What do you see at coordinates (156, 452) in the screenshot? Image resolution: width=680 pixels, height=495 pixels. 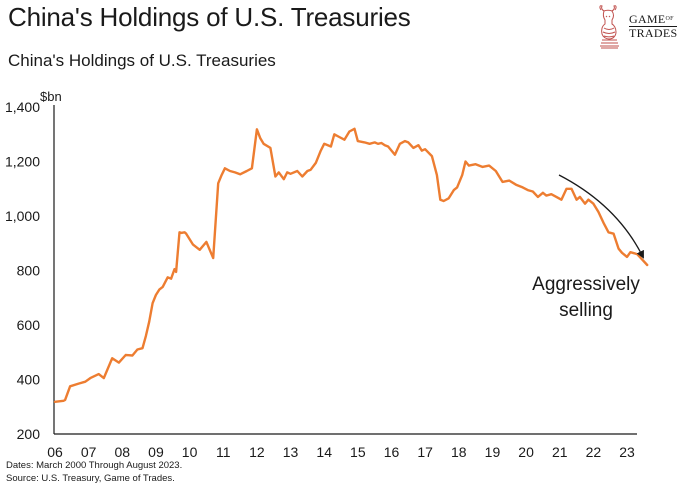 I see `x-tick-label: 09` at bounding box center [156, 452].